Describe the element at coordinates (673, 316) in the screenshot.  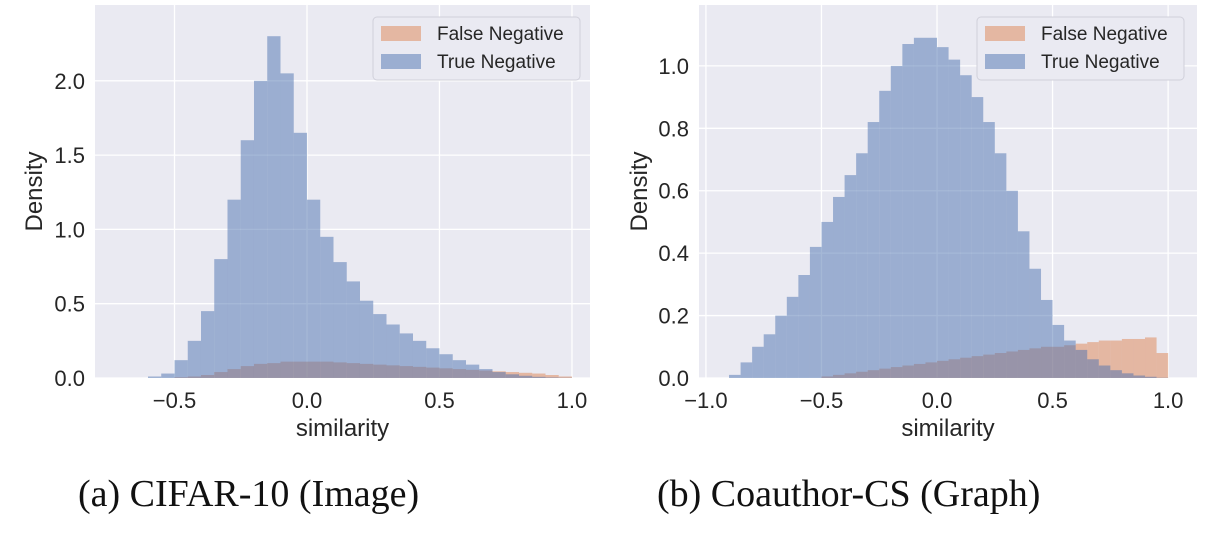
I see `y-tick-label: 0.2` at that location.